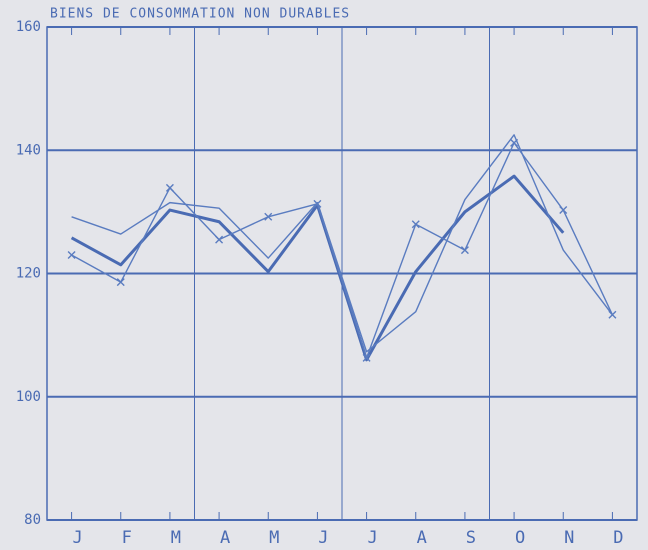  What do you see at coordinates (28, 397) in the screenshot?
I see `y-tick-label: 100` at bounding box center [28, 397].